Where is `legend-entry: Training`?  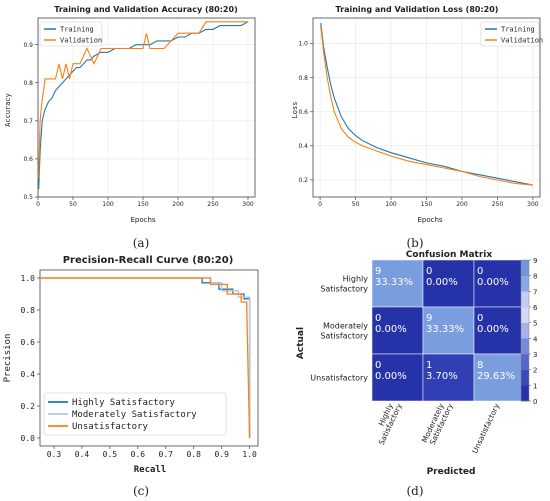
legend-entry: Training is located at coordinates (518, 29).